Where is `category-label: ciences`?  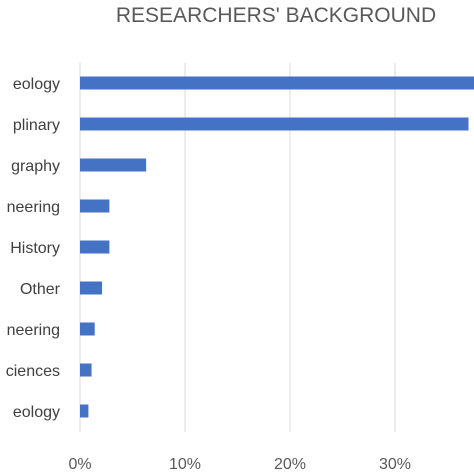
category-label: ciences is located at coordinates (33, 371).